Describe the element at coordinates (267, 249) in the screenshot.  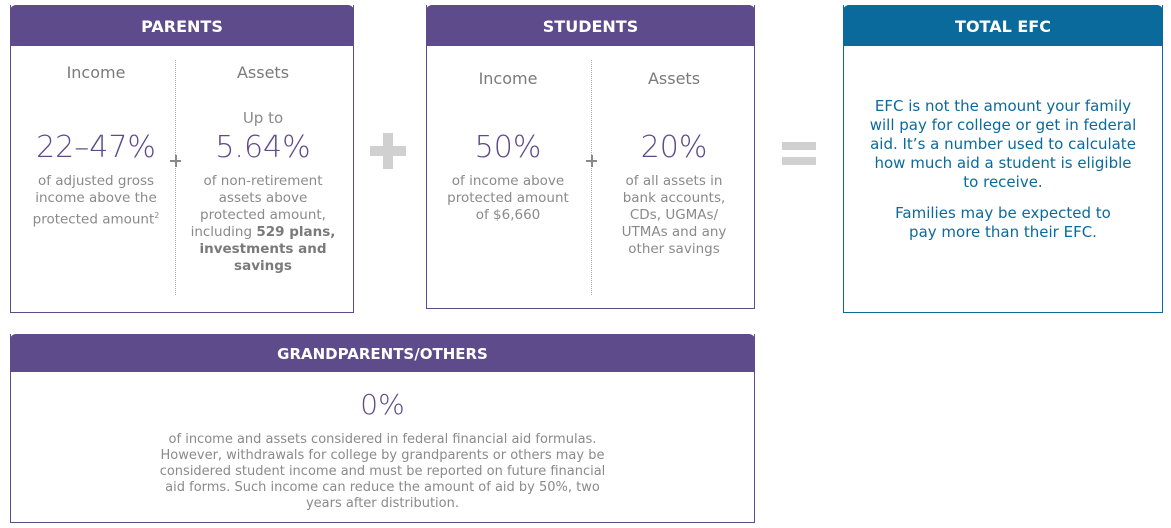
I see `description-bold: 529 plans, investments and savings` at that location.